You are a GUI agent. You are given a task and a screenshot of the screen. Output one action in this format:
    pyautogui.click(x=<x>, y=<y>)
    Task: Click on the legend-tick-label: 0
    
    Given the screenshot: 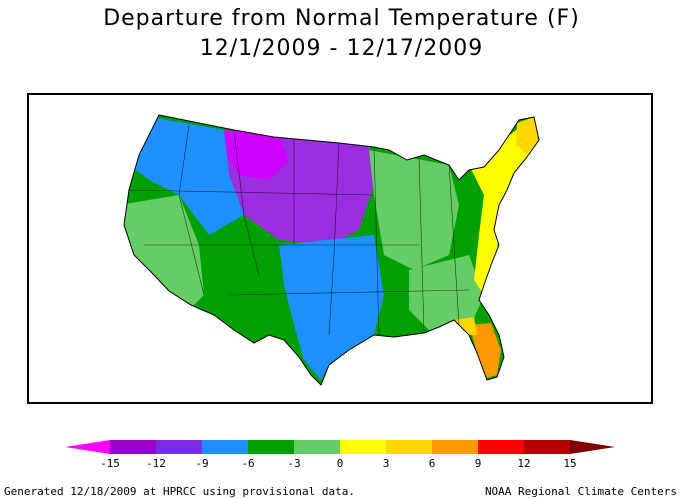 What is the action you would take?
    pyautogui.click(x=340, y=463)
    